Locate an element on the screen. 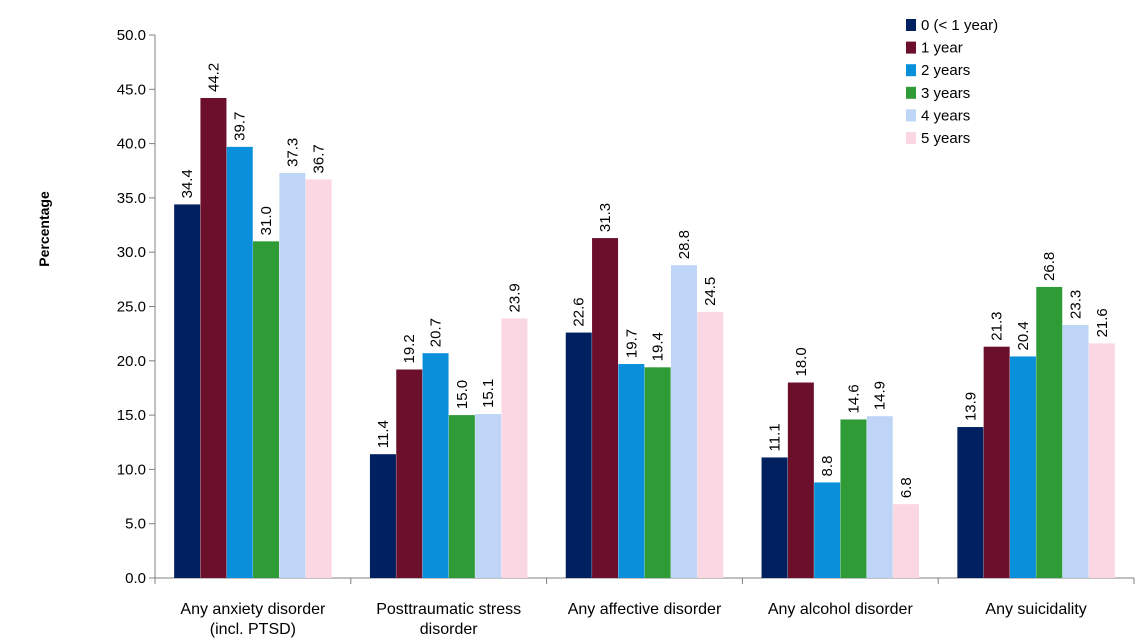 The width and height of the screenshot is (1142, 642). data-label: 19.7 is located at coordinates (631, 343).